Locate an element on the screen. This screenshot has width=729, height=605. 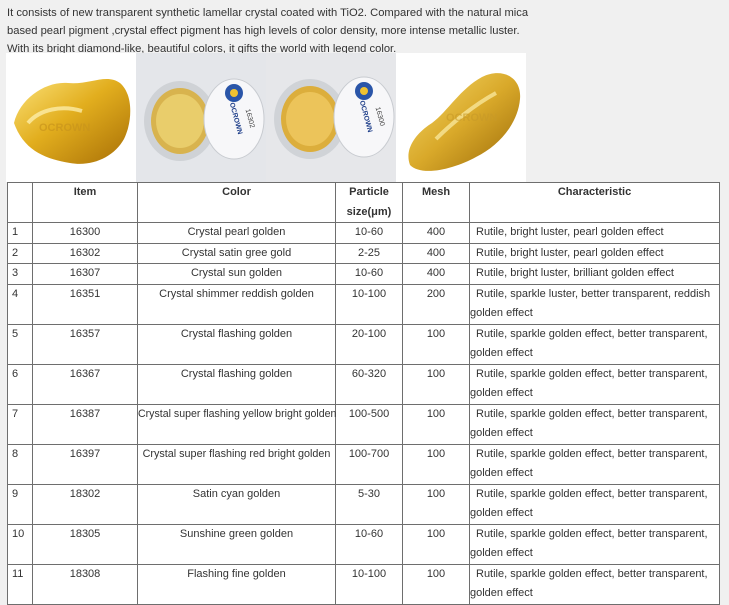
color-name: Crystal super flashing red bright golden is located at coordinates (236, 464).